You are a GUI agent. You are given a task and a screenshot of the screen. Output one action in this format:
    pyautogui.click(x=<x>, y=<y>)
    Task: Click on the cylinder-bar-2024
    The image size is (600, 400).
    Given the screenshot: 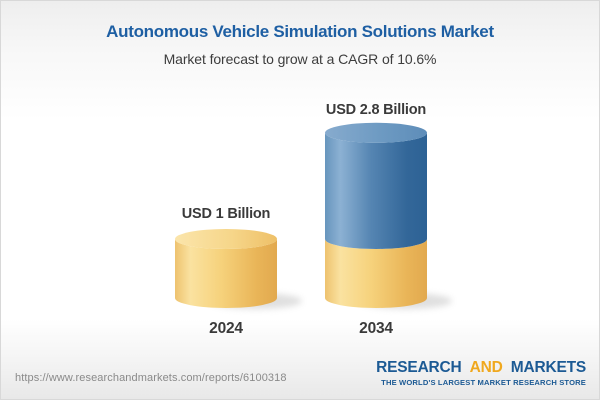 What is the action you would take?
    pyautogui.click(x=238, y=269)
    